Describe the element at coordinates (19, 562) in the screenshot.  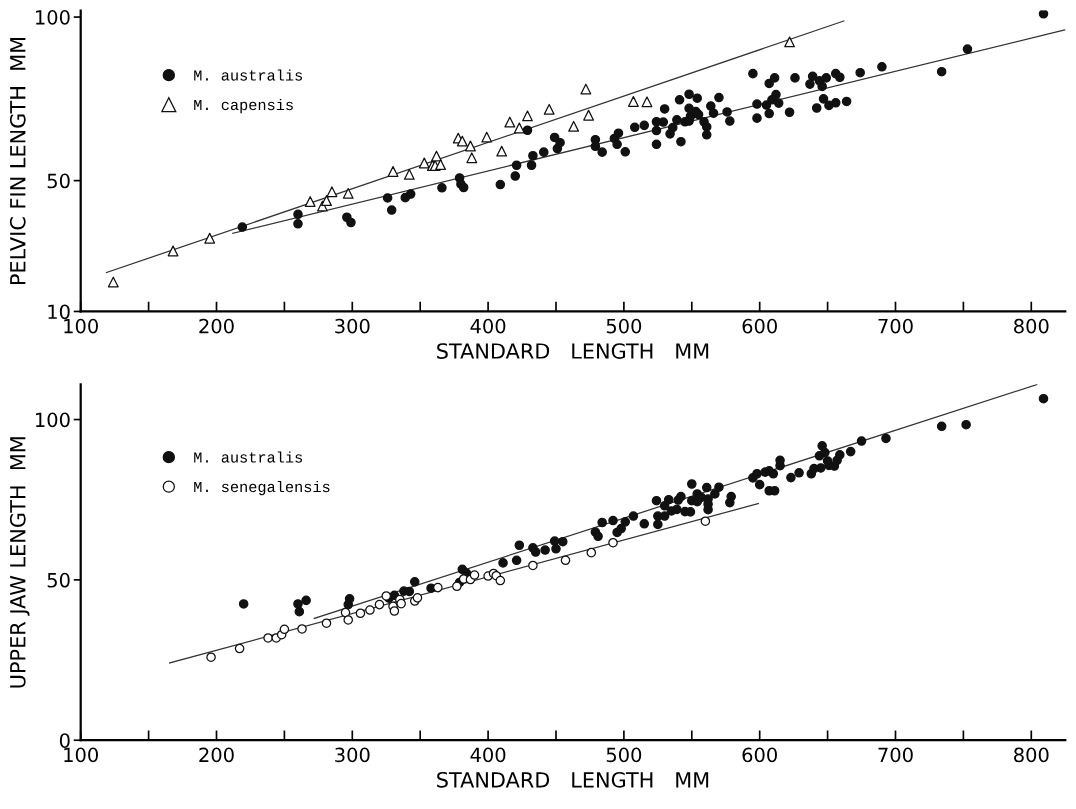
I see `y-axis-title: UPPER JAW LENGTH MM` at that location.